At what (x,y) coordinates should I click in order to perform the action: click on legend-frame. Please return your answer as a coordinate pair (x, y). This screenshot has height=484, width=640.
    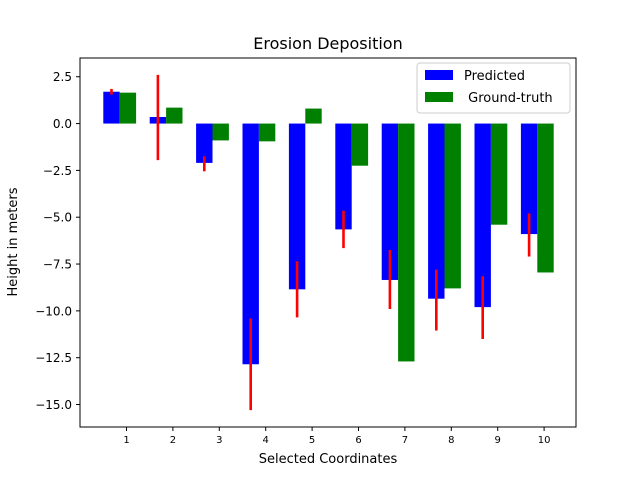
    Looking at the image, I should click on (493, 88).